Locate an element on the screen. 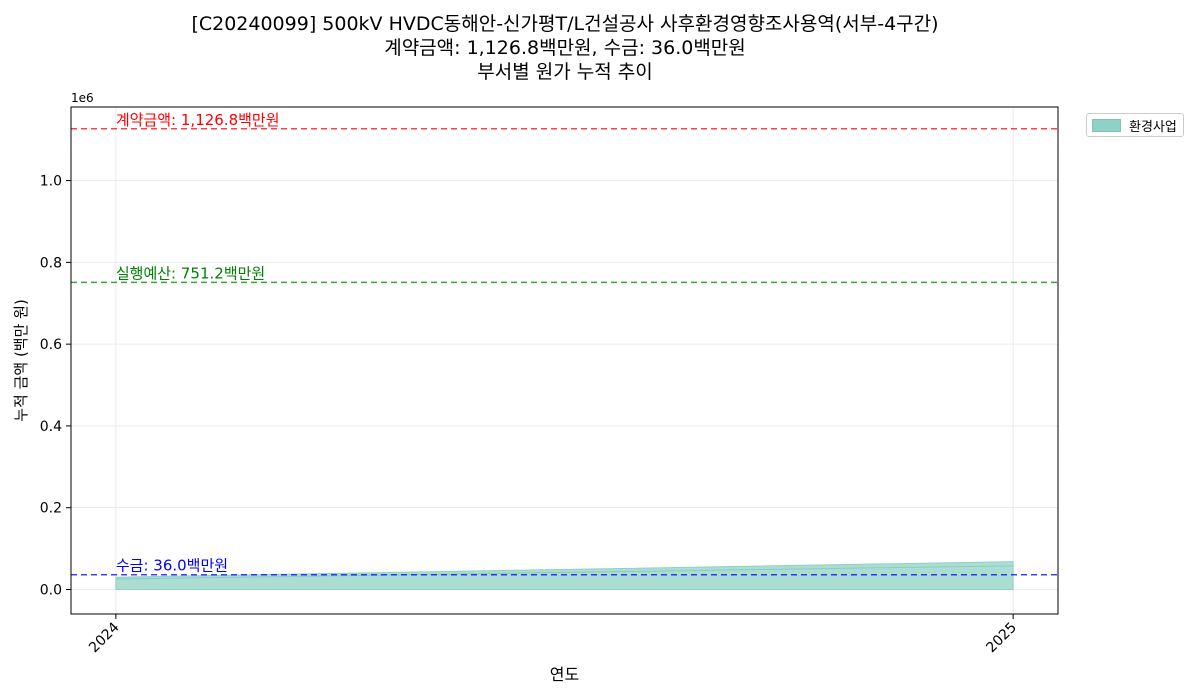 Image resolution: width=1200 pixels, height=700 pixels. chart-legend: 환경사업 is located at coordinates (1135, 125).